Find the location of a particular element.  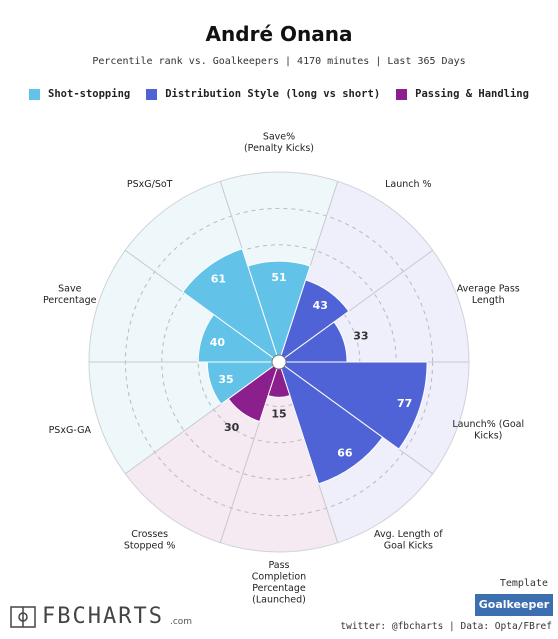

credits: twitter: @fbcharts | Data: Opta/FBref is located at coordinates (446, 626).